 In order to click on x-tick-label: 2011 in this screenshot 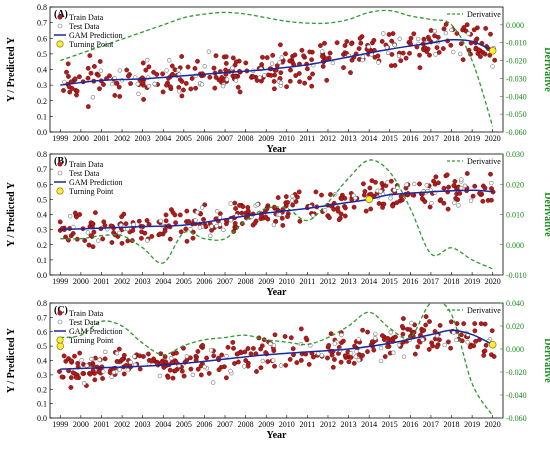, I will do `click(308, 424)`.